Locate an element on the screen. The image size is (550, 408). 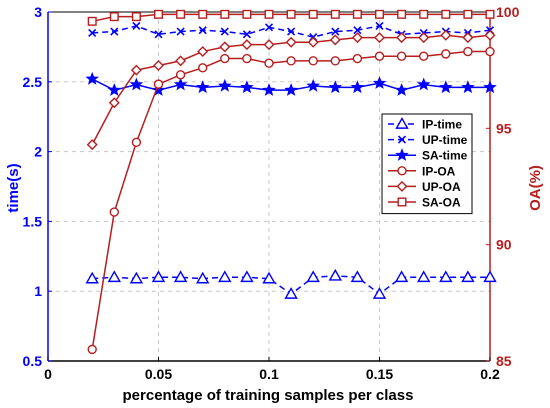
series-IP-time is located at coordinates (291, 283).